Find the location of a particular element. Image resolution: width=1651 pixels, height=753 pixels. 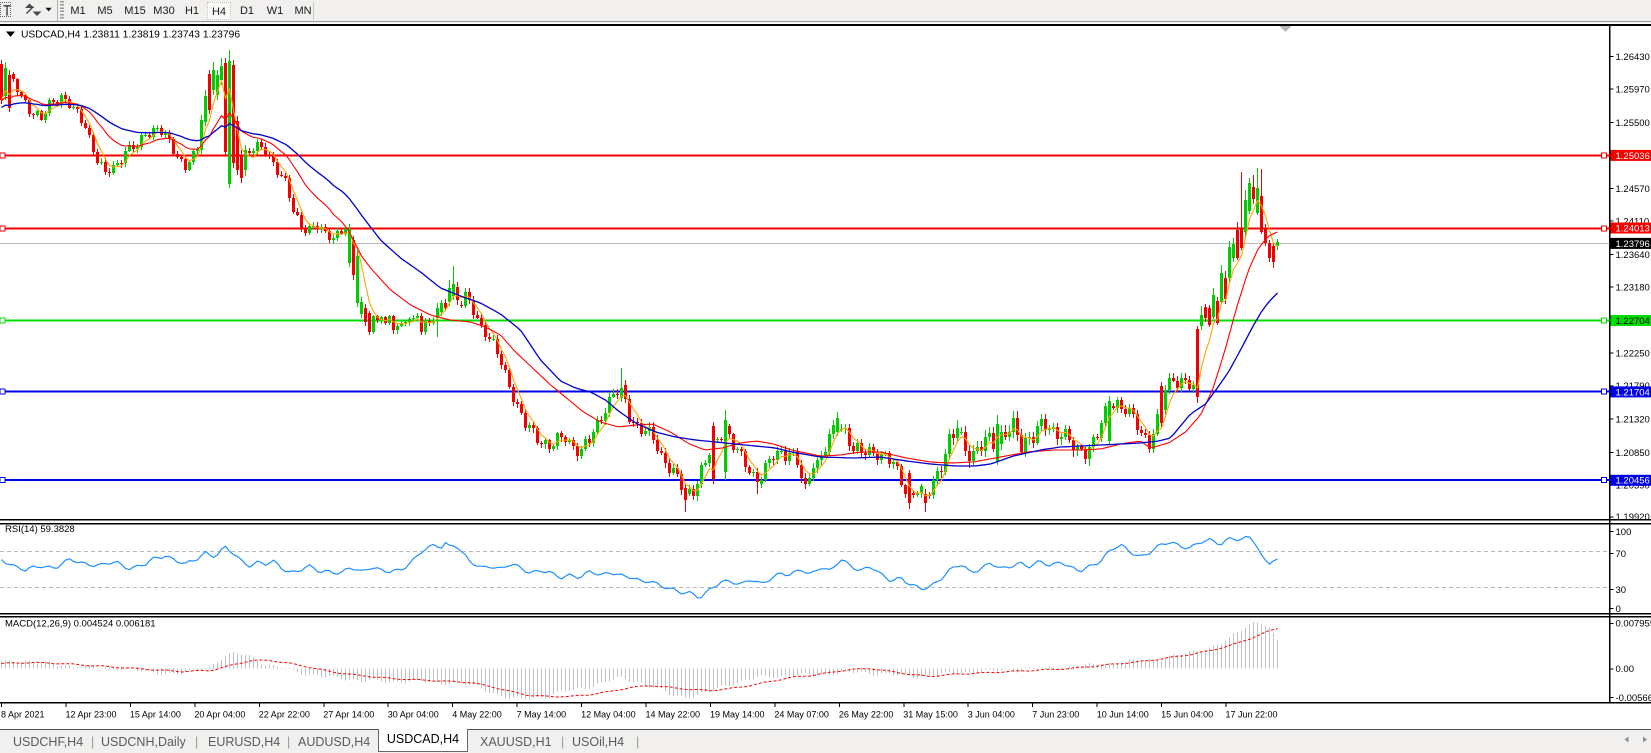

svg-text: 3 Jun 04:00 is located at coordinates (991, 715).